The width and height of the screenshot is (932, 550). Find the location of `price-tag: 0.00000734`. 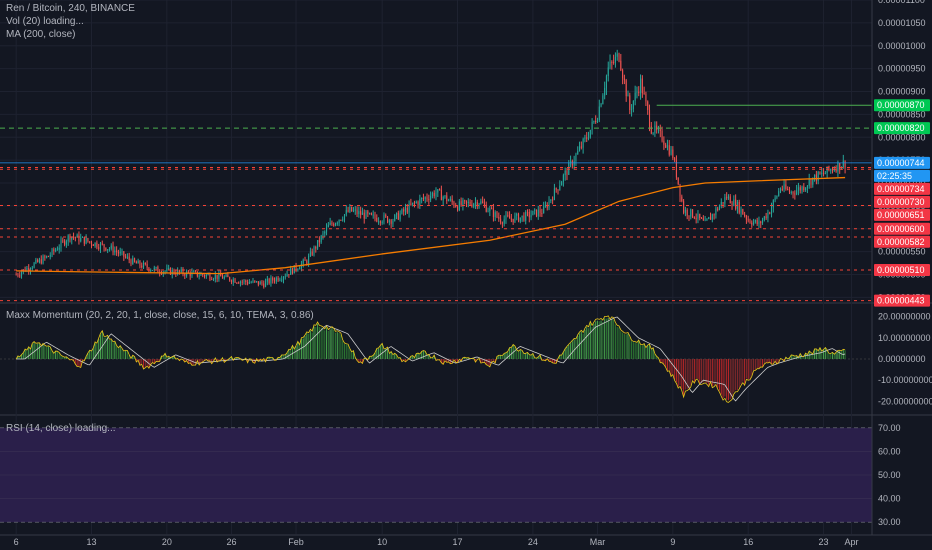

price-tag: 0.00000734 is located at coordinates (902, 188).